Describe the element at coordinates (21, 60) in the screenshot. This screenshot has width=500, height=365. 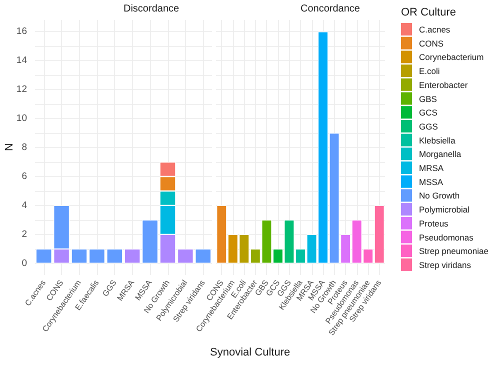
I see `y-tick-label: 14` at that location.